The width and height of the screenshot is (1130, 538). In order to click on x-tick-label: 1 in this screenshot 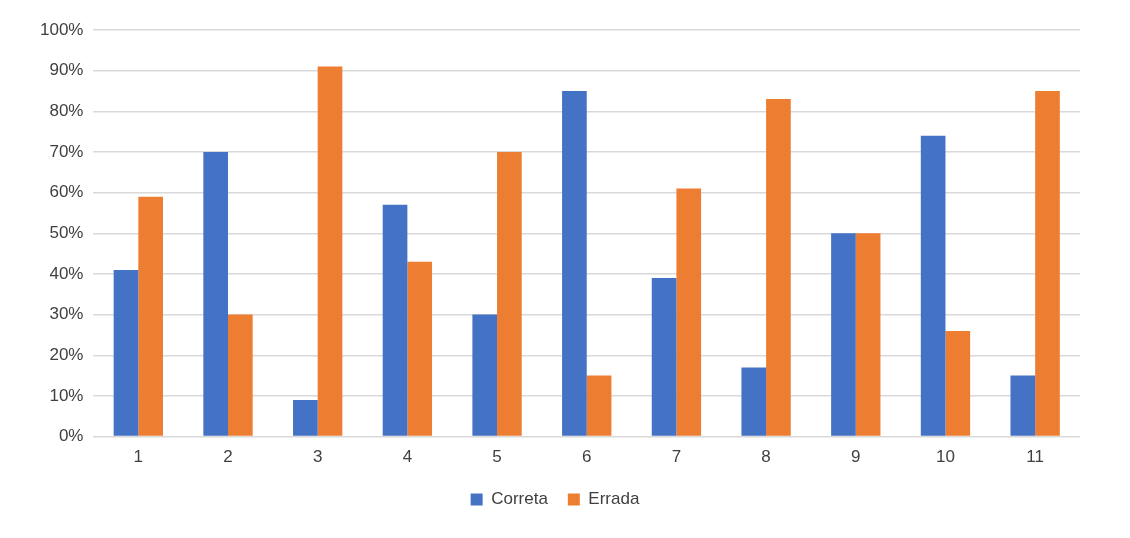, I will do `click(138, 457)`.